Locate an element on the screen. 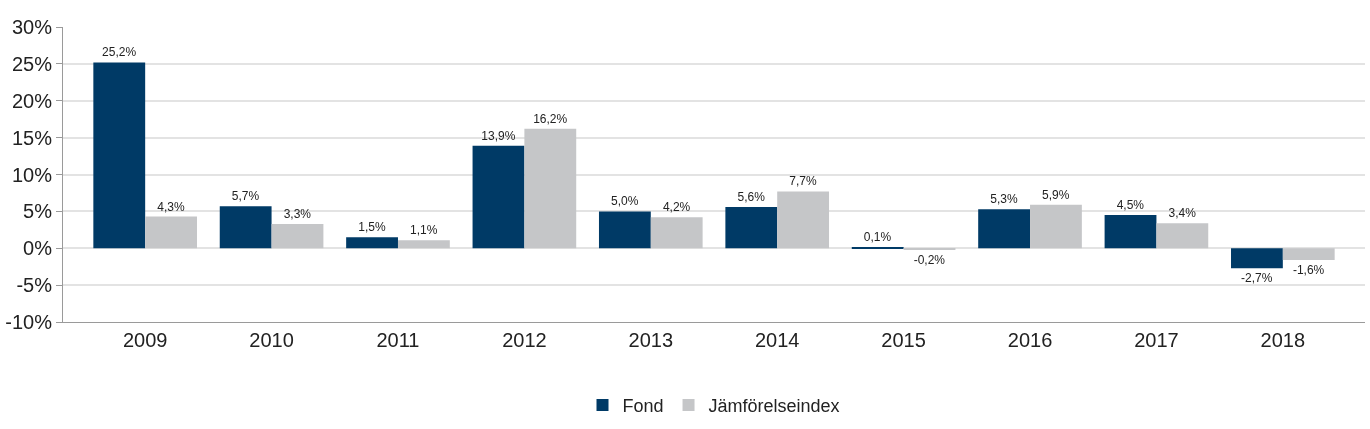 The image size is (1370, 429). x-tick-label: 2016 is located at coordinates (1030, 340).